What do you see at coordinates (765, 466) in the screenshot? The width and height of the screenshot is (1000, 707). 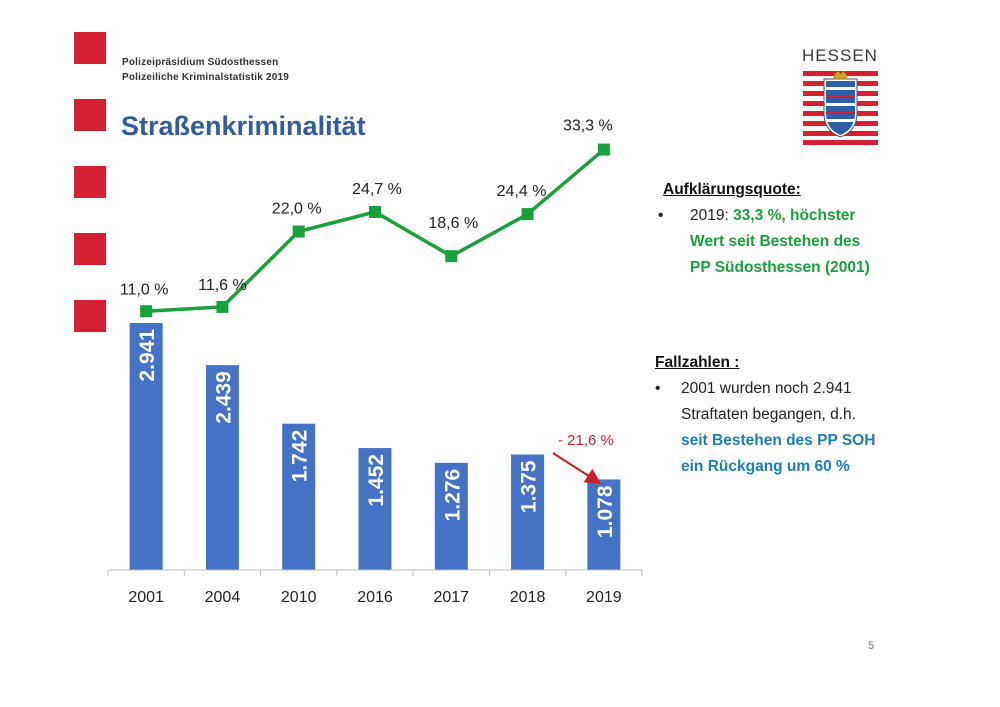 I see `fallzahlen-line-4: ein Rückgang um 60 %` at bounding box center [765, 466].